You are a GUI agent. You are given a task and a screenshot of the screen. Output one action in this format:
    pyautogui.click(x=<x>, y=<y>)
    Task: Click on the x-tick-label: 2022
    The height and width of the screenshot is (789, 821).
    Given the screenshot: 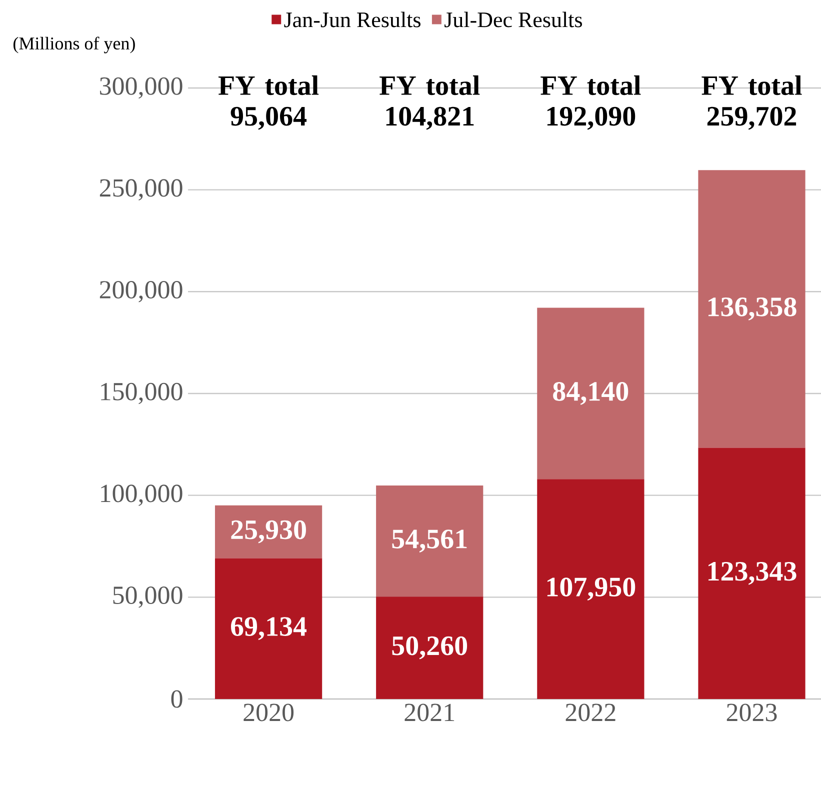 What is the action you would take?
    pyautogui.click(x=591, y=713)
    